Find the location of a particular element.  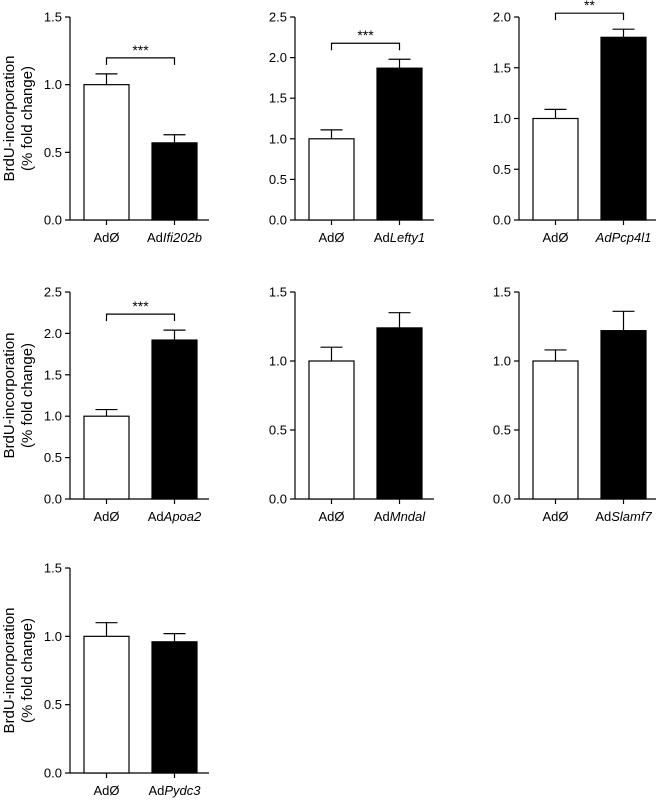

x-tick-label: AdLefty1 is located at coordinates (399, 237).